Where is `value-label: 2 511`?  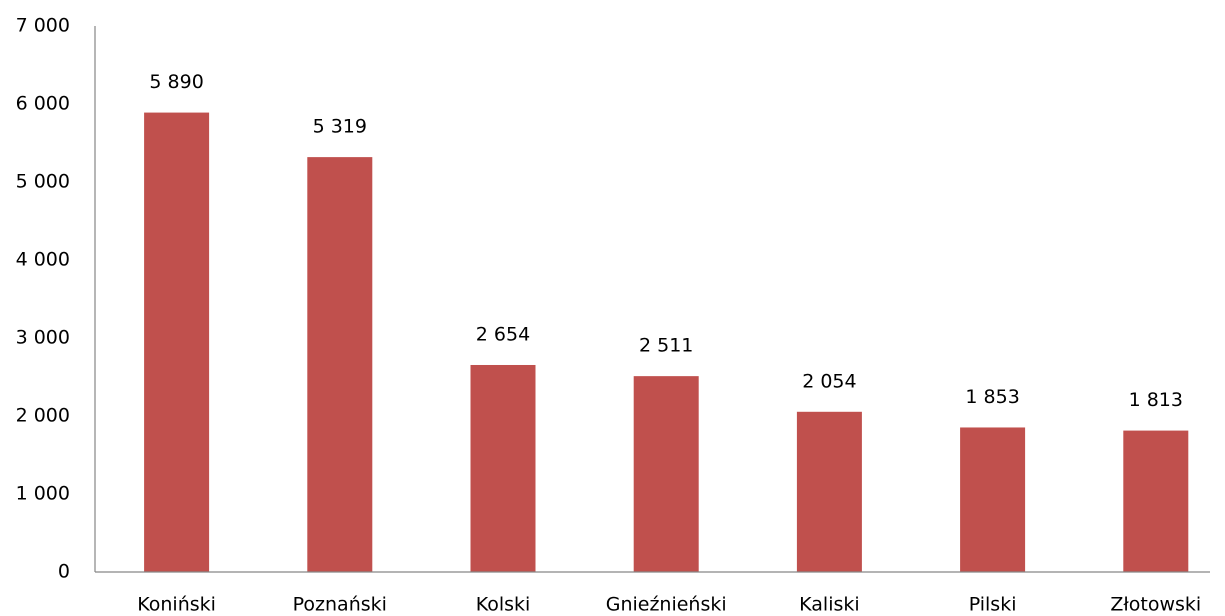 value-label: 2 511 is located at coordinates (666, 346).